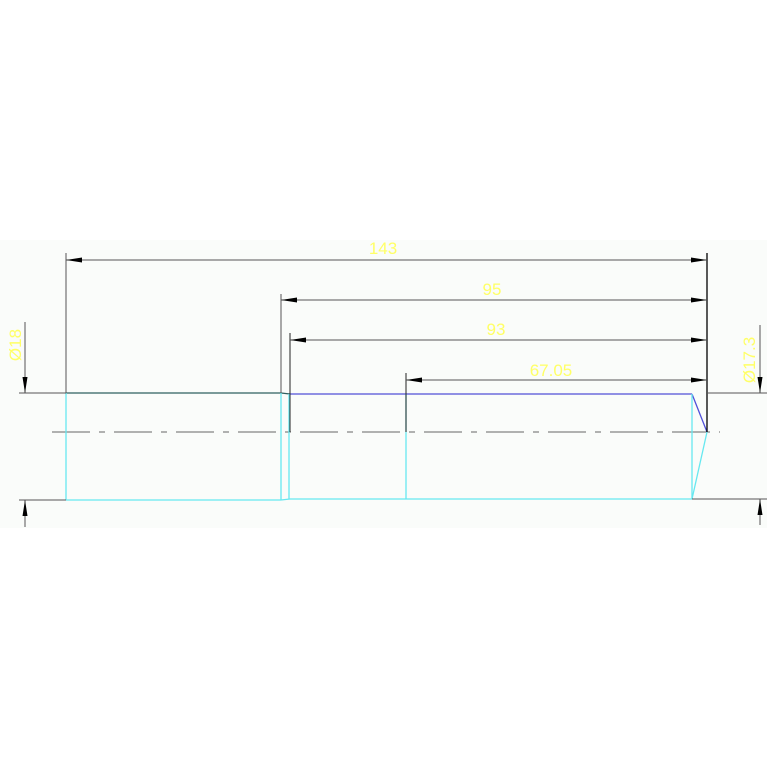  I want to click on dimension-93: 93, so click(498, 331).